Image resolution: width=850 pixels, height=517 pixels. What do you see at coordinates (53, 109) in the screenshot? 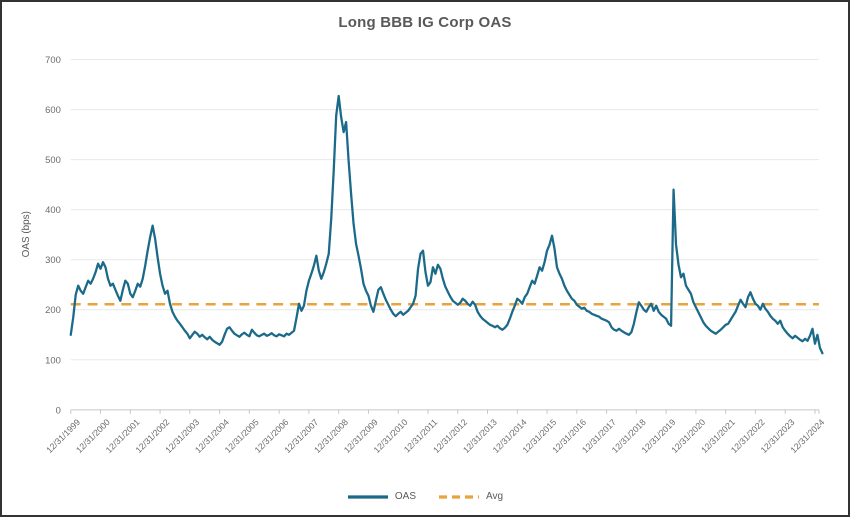
I see `y-tick-label: 600` at bounding box center [53, 109].